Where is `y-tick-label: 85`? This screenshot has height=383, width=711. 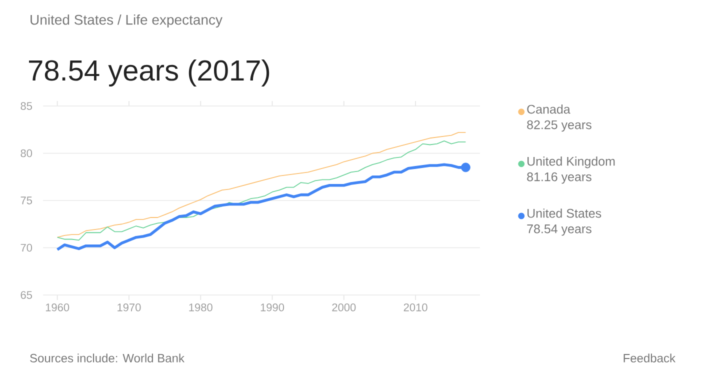
y-tick-label: 85 is located at coordinates (26, 106).